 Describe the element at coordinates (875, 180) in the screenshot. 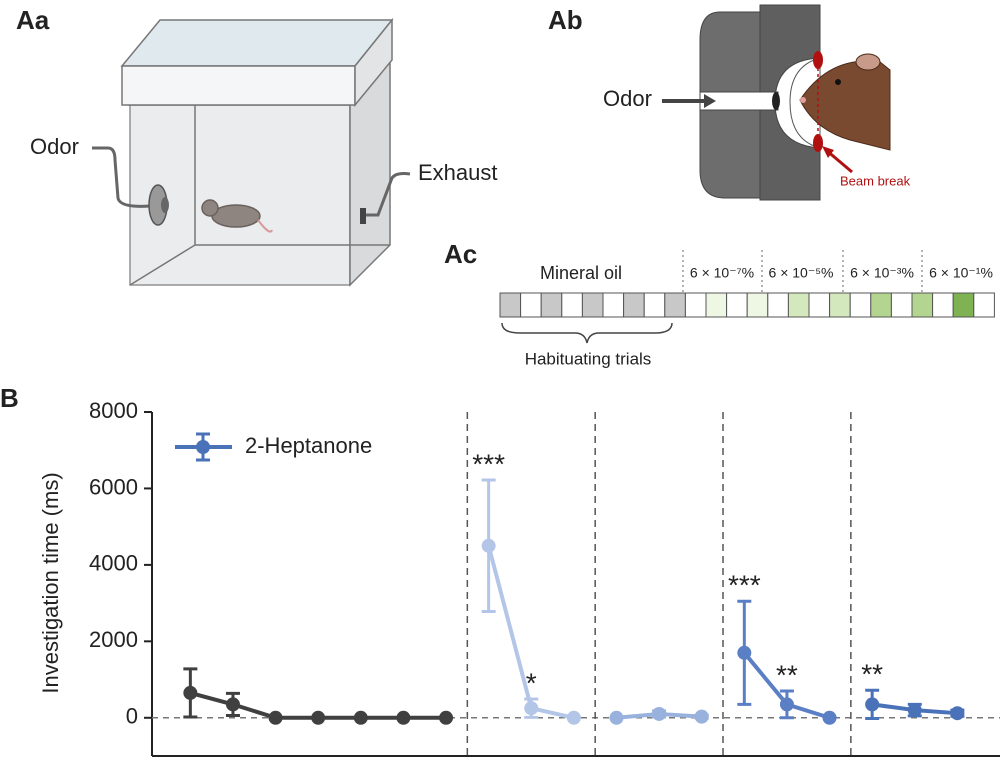

I see `beam-break-label: Beam break` at that location.